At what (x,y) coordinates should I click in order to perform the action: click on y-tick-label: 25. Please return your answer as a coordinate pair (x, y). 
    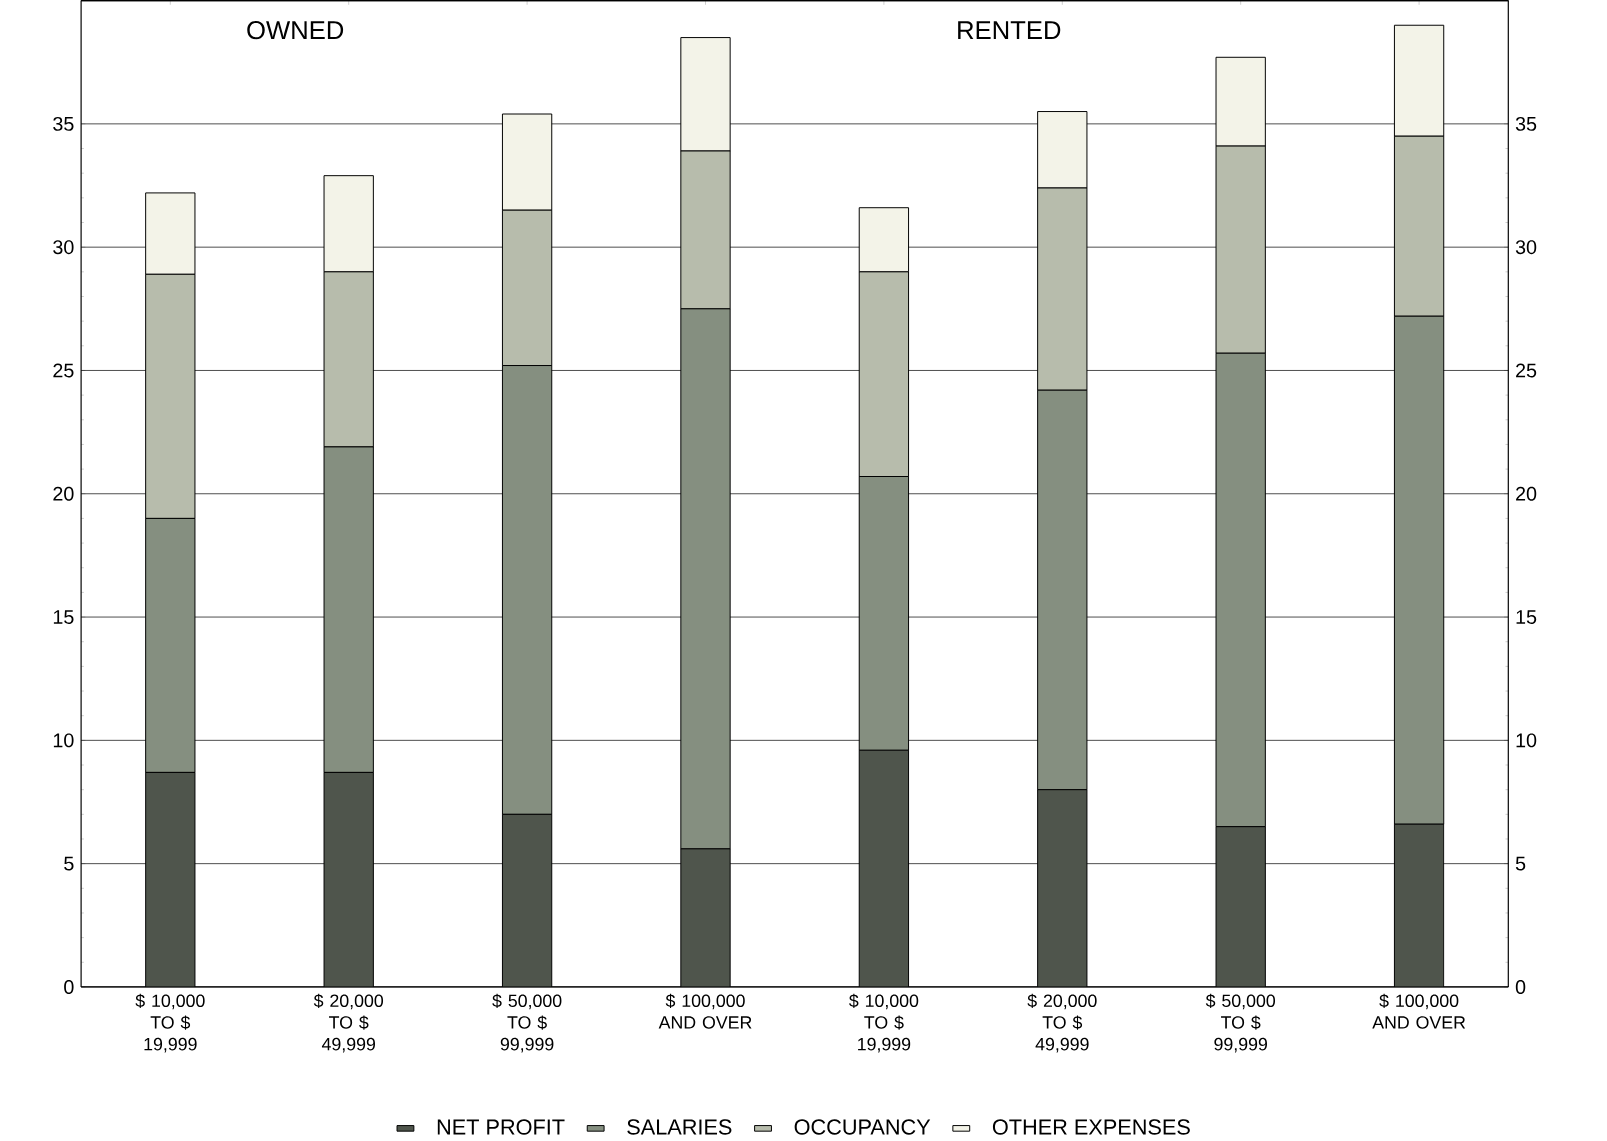
    Looking at the image, I should click on (1526, 370).